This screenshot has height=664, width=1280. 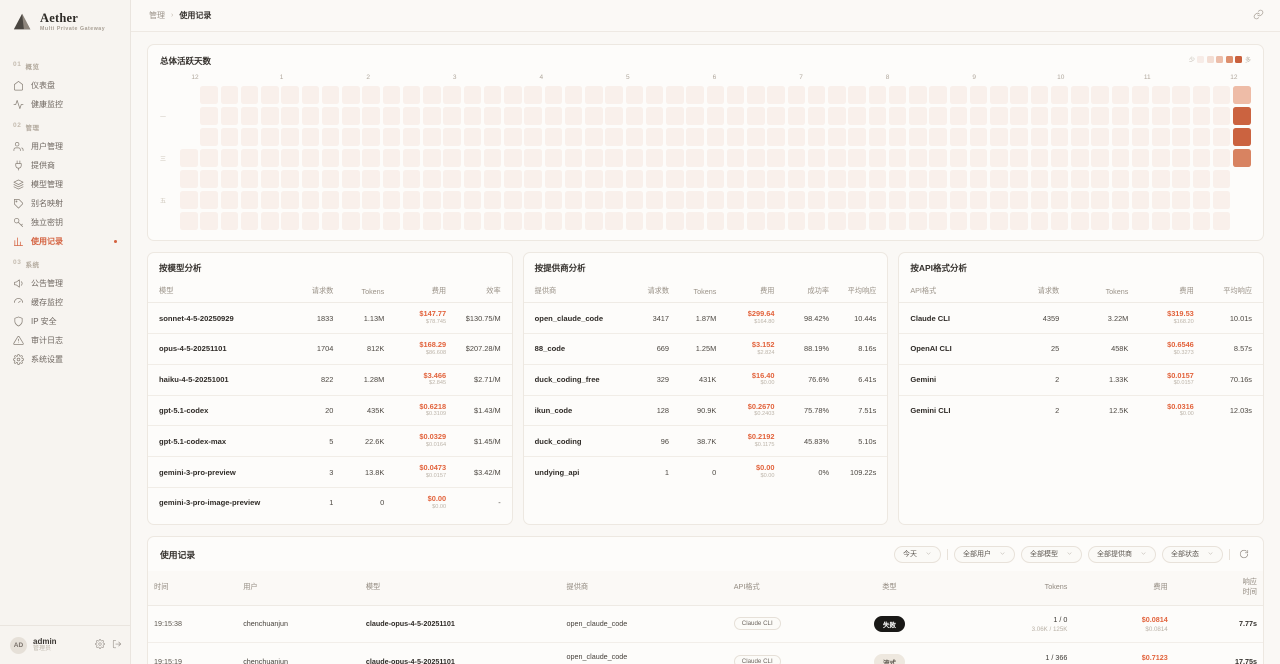 What do you see at coordinates (1081, 318) in the screenshot?
I see `table-row: Claude CLI 4359 3.22M $319.53 $168.20 10.01s` at bounding box center [1081, 318].